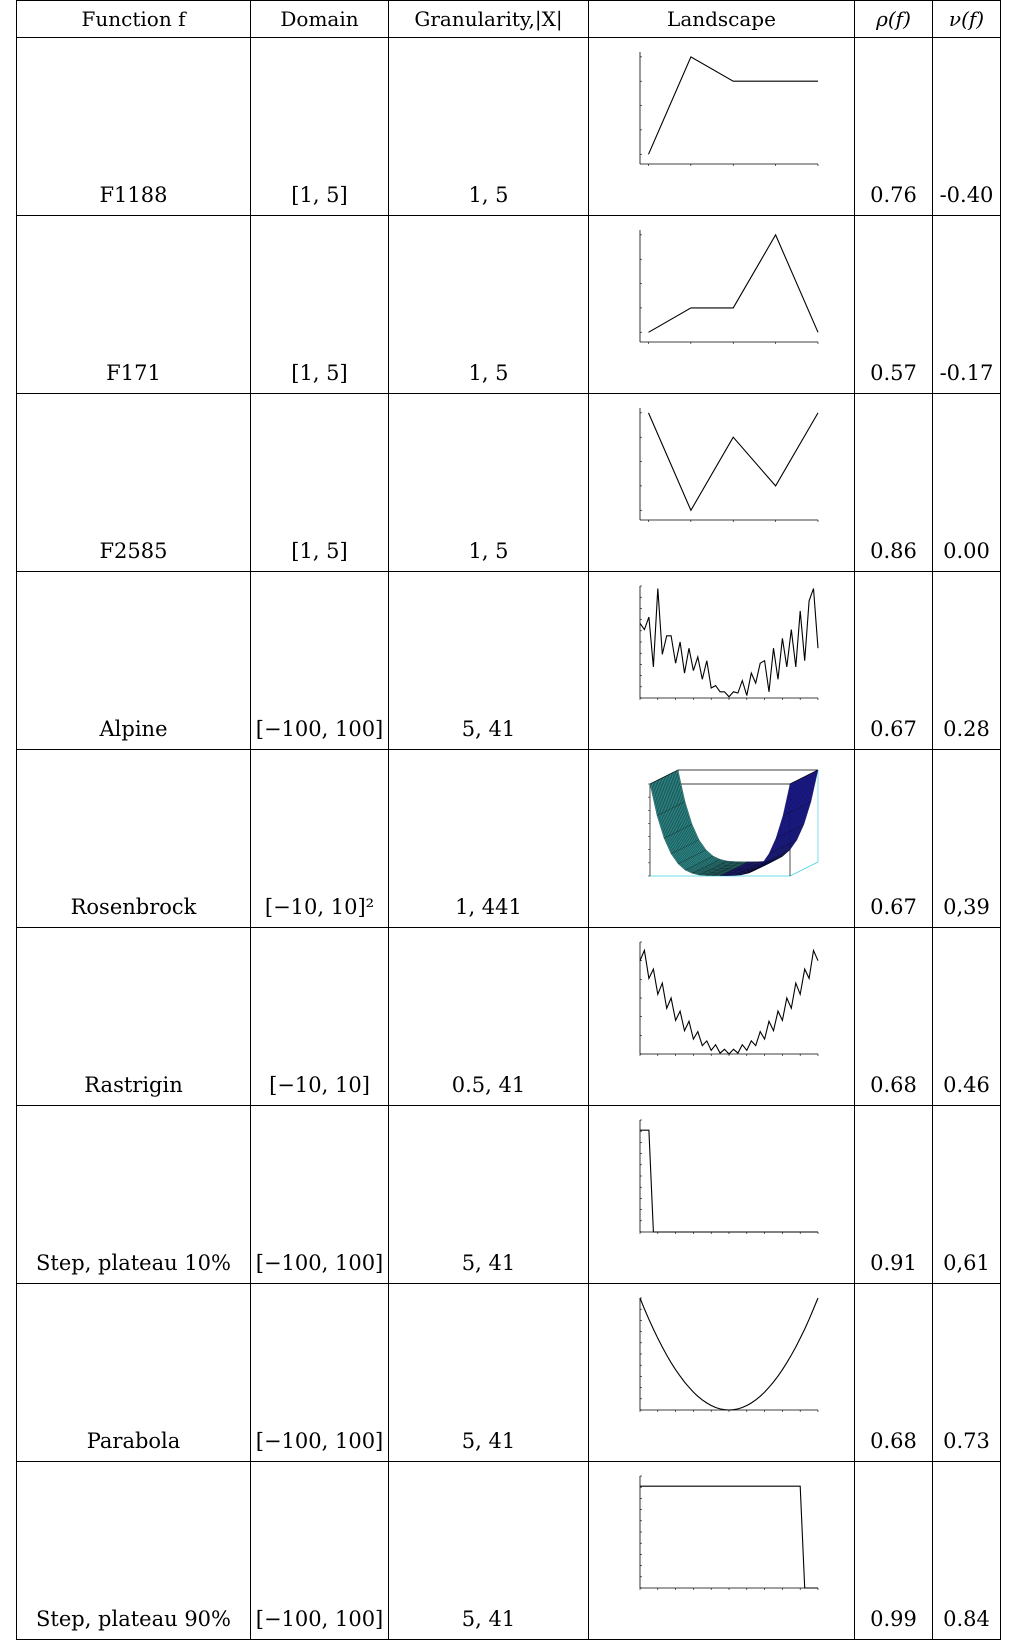 The width and height of the screenshot is (1031, 1640). I want to click on domain-cell: [−10, 10], so click(320, 1017).